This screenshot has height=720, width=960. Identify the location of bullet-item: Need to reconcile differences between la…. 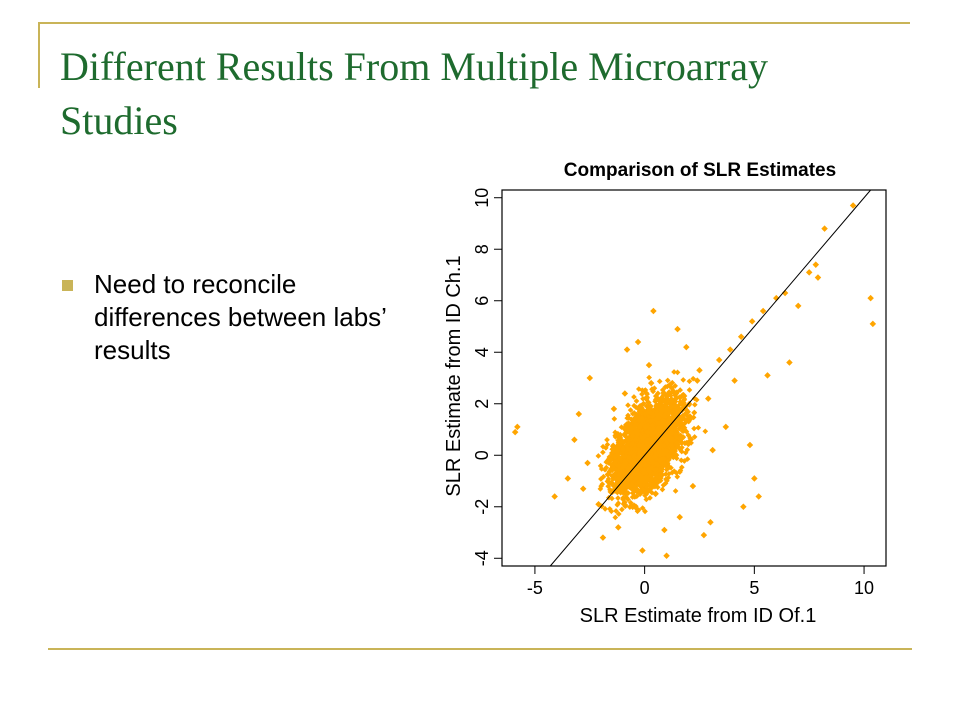
(240, 317).